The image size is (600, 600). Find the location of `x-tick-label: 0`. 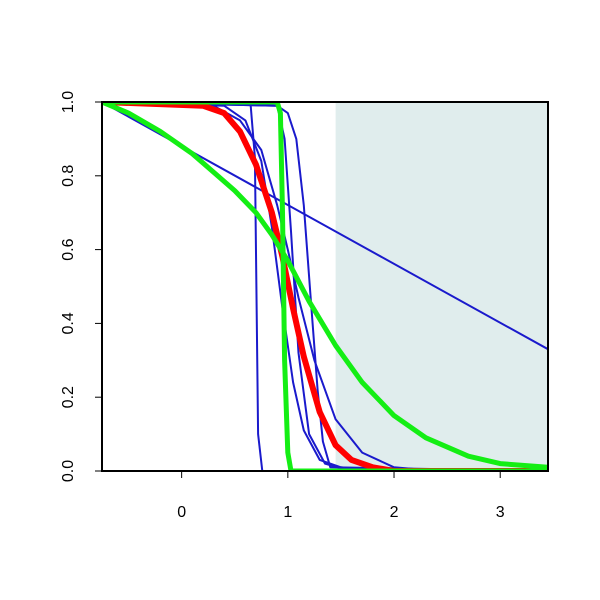

x-tick-label: 0 is located at coordinates (181, 512).